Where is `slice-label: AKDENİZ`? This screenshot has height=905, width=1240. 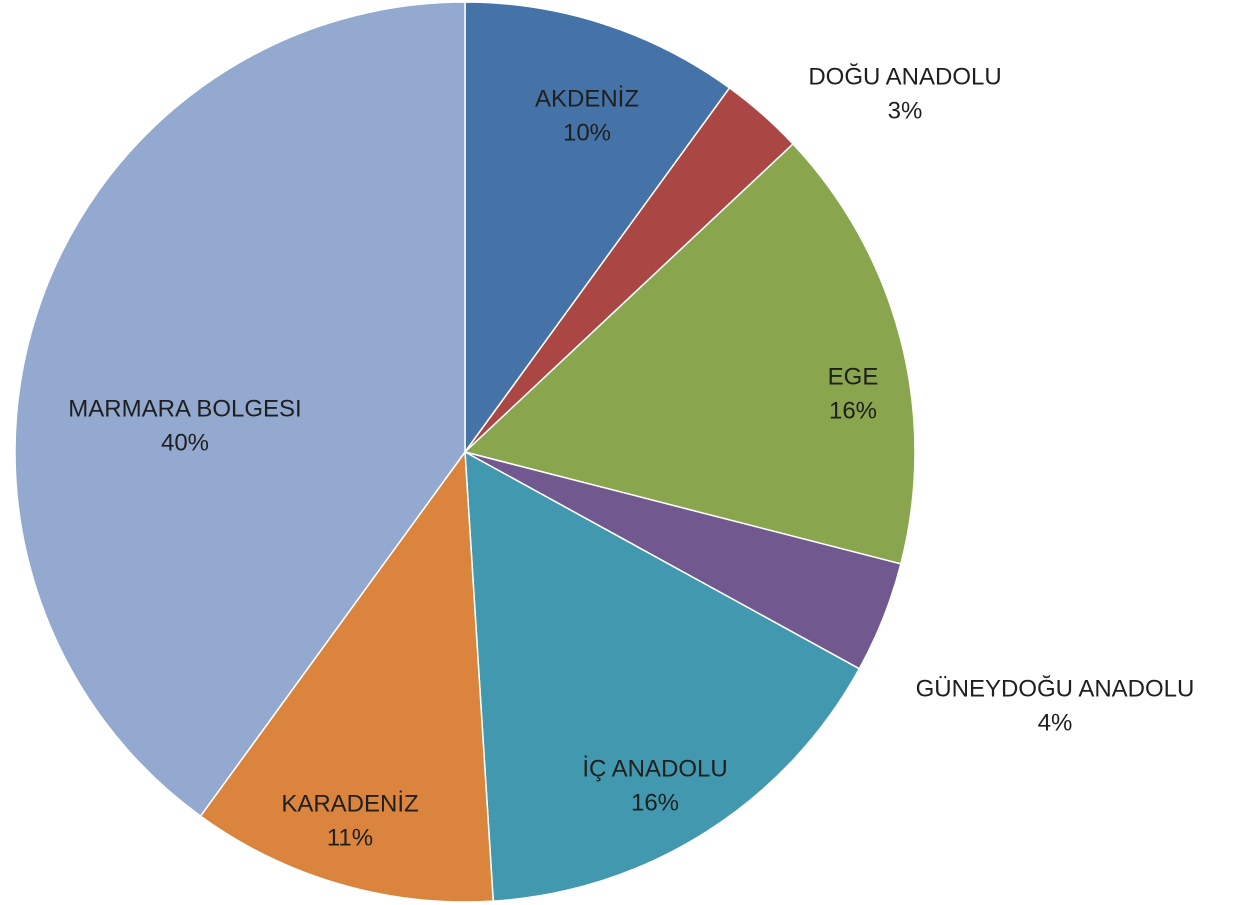
slice-label: AKDENİZ is located at coordinates (587, 98).